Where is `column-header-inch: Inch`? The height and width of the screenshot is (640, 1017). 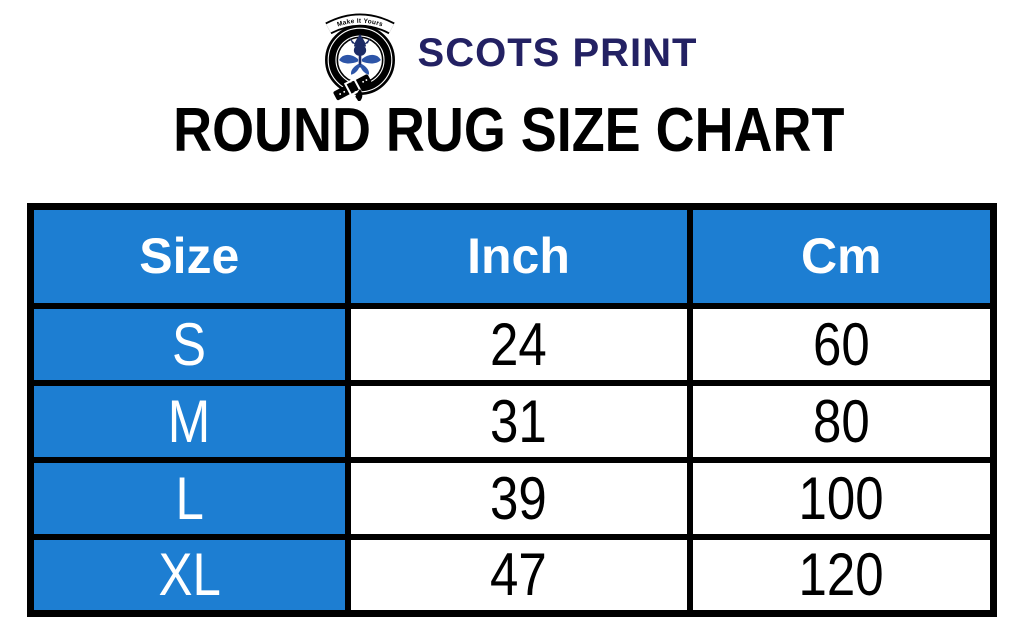
column-header-inch: Inch is located at coordinates (518, 256).